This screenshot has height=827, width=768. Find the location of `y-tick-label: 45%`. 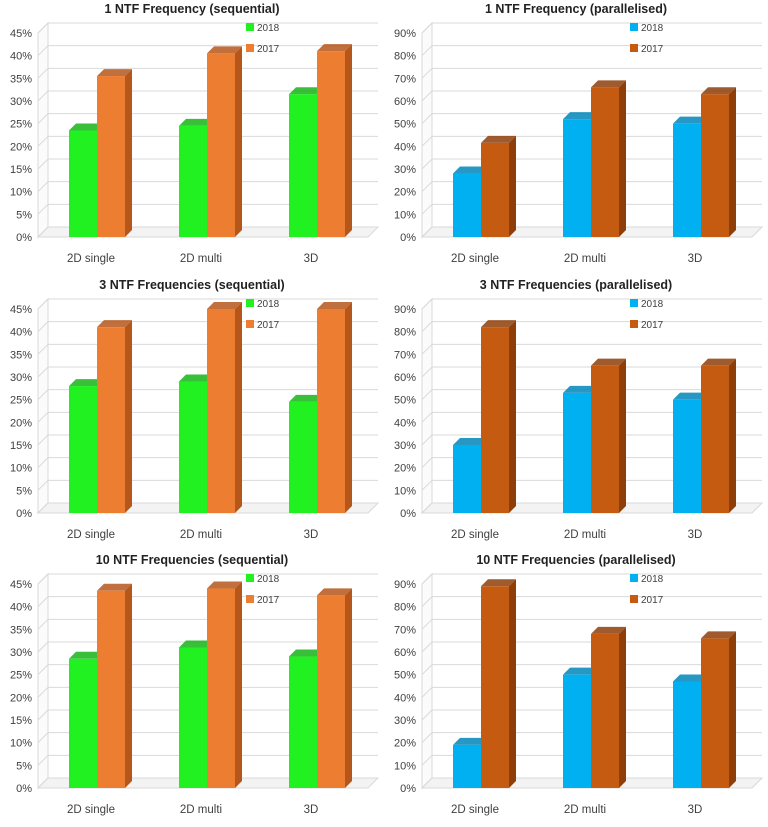

y-tick-label: 45% is located at coordinates (21, 310).